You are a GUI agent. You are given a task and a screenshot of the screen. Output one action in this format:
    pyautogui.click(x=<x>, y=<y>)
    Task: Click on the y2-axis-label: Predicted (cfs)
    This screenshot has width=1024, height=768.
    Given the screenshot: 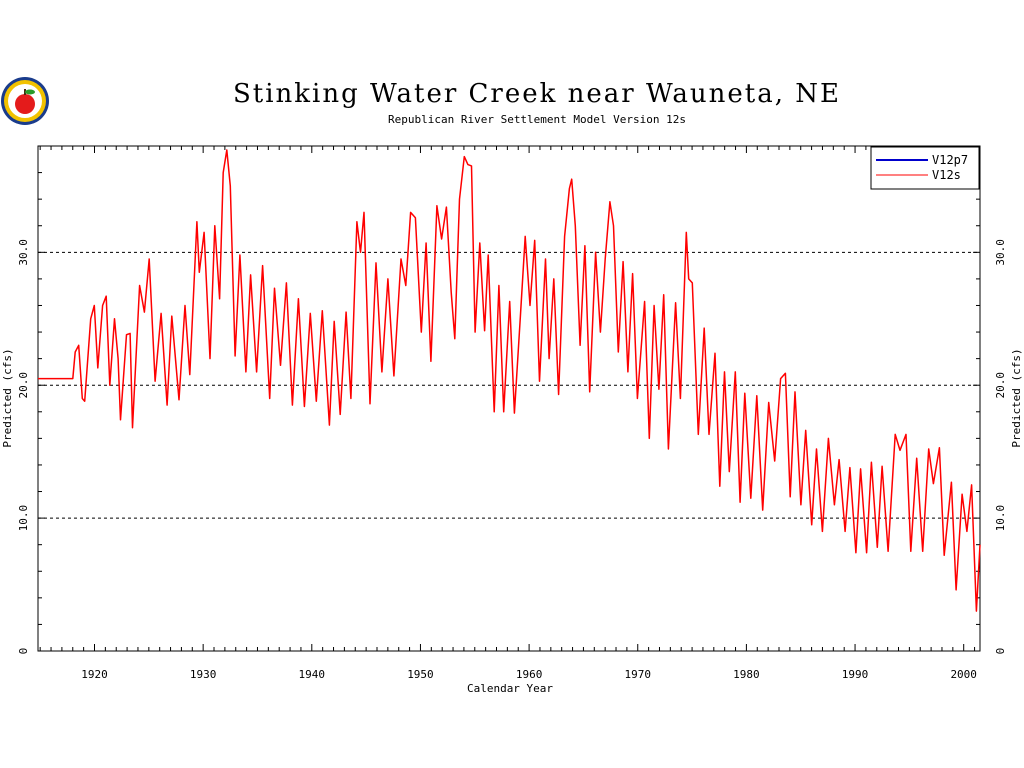 What is the action you would take?
    pyautogui.click(x=1016, y=397)
    